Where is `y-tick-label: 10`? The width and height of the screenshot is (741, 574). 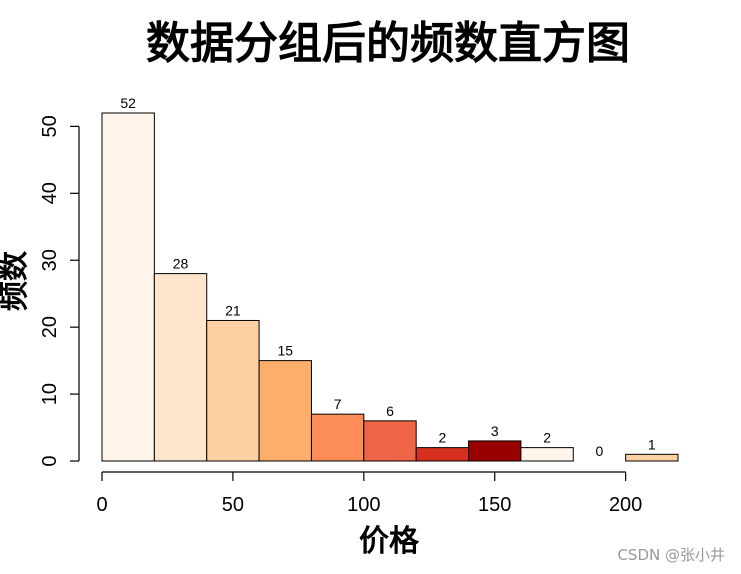 y-tick-label: 10 is located at coordinates (50, 394).